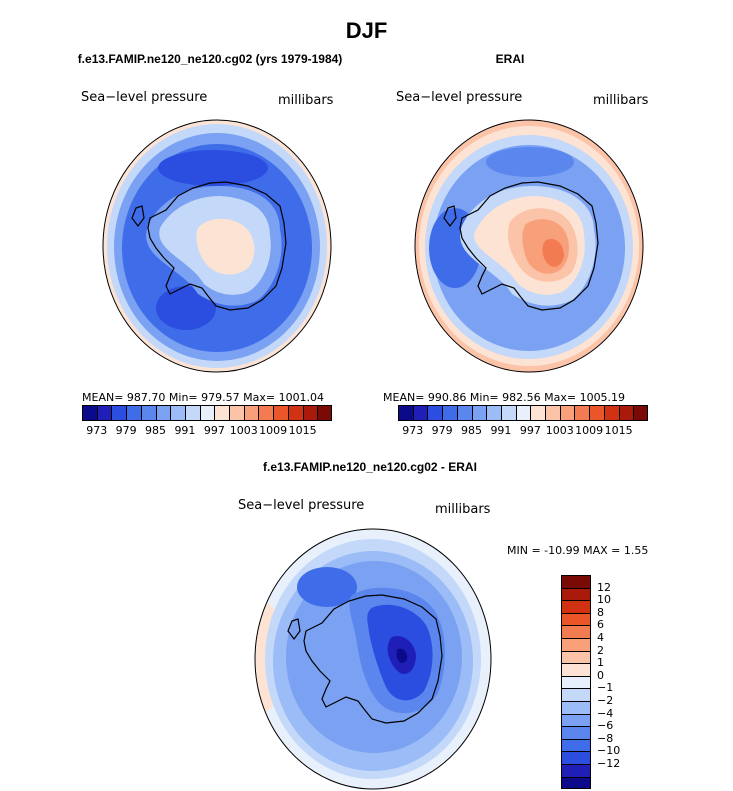 This screenshot has height=791, width=733. Describe the element at coordinates (306, 100) in the screenshot. I see `panel1-units-label: millibars` at that location.